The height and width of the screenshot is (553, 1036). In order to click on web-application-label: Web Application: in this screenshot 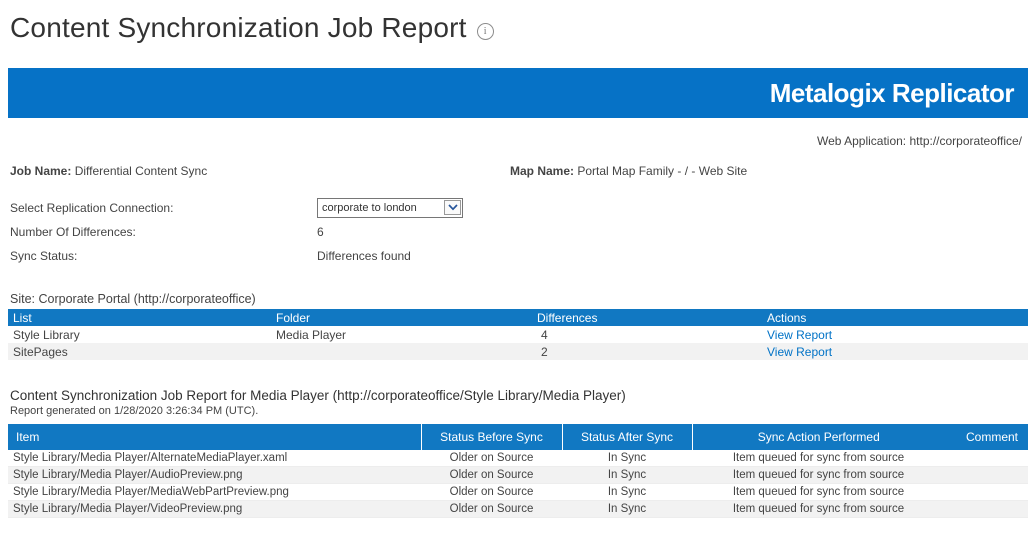, I will do `click(861, 141)`.